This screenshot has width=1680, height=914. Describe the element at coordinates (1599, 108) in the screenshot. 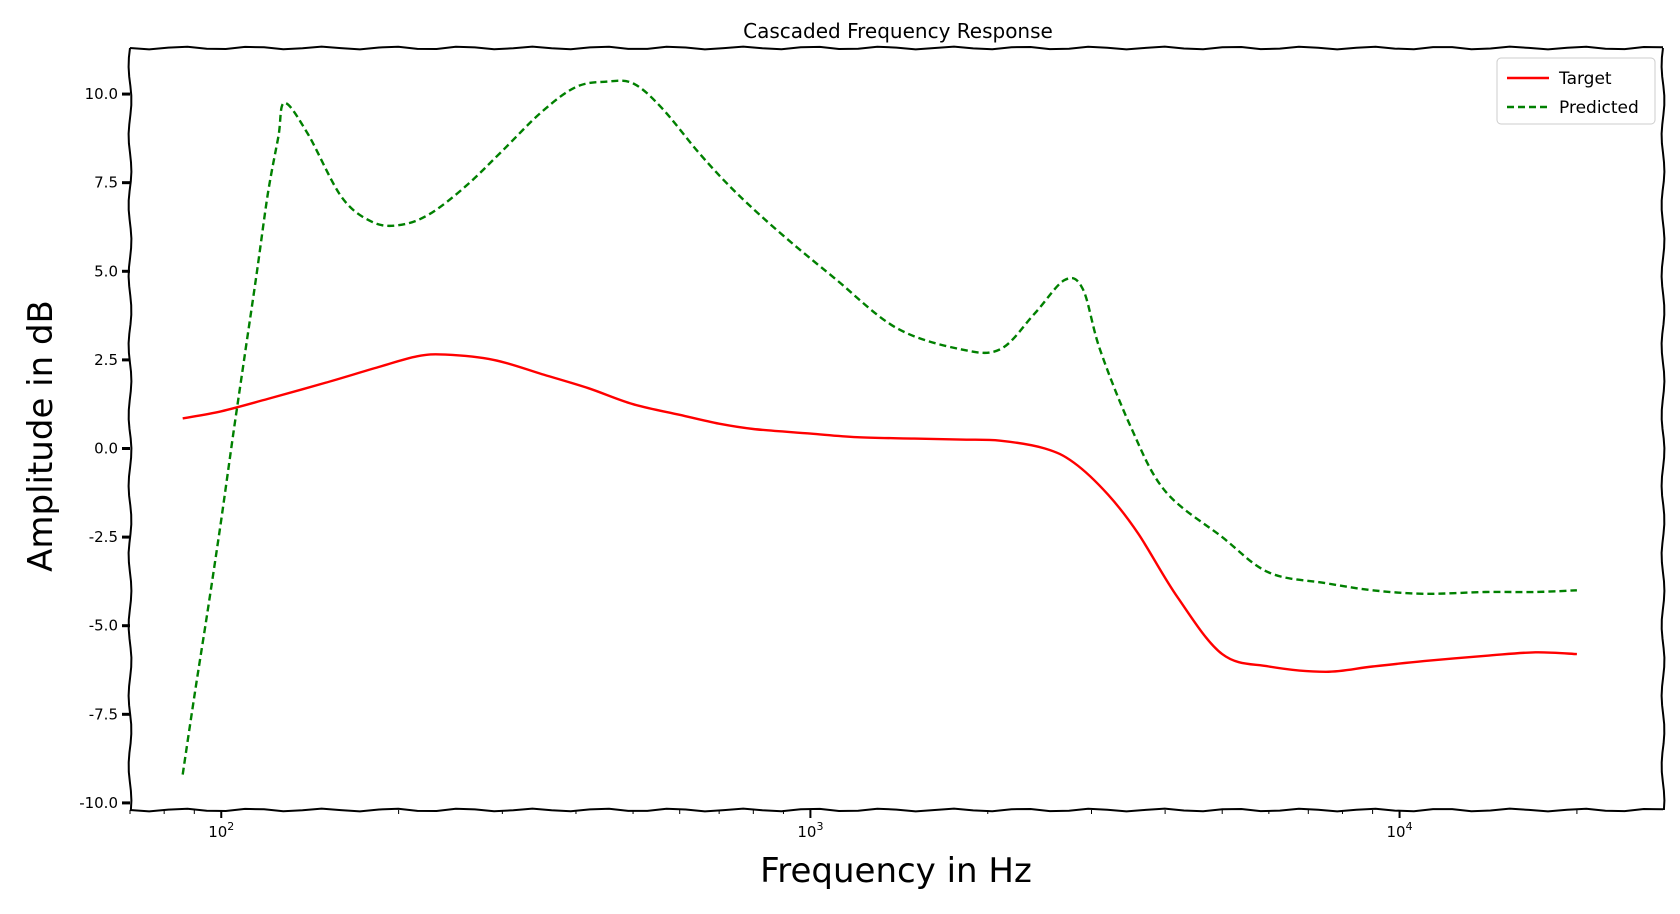

I see `legend-label-predicted: Predicted` at that location.